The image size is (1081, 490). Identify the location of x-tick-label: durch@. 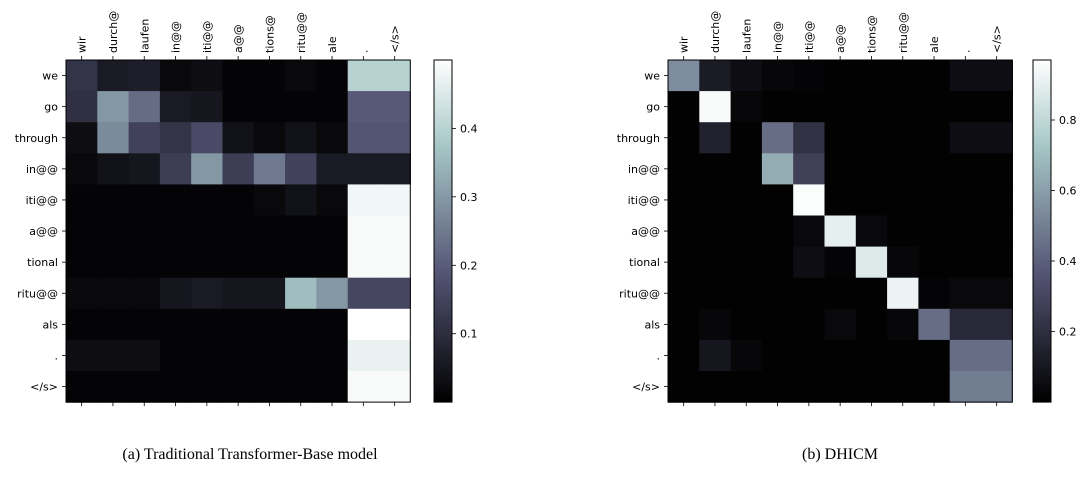
(715, 32).